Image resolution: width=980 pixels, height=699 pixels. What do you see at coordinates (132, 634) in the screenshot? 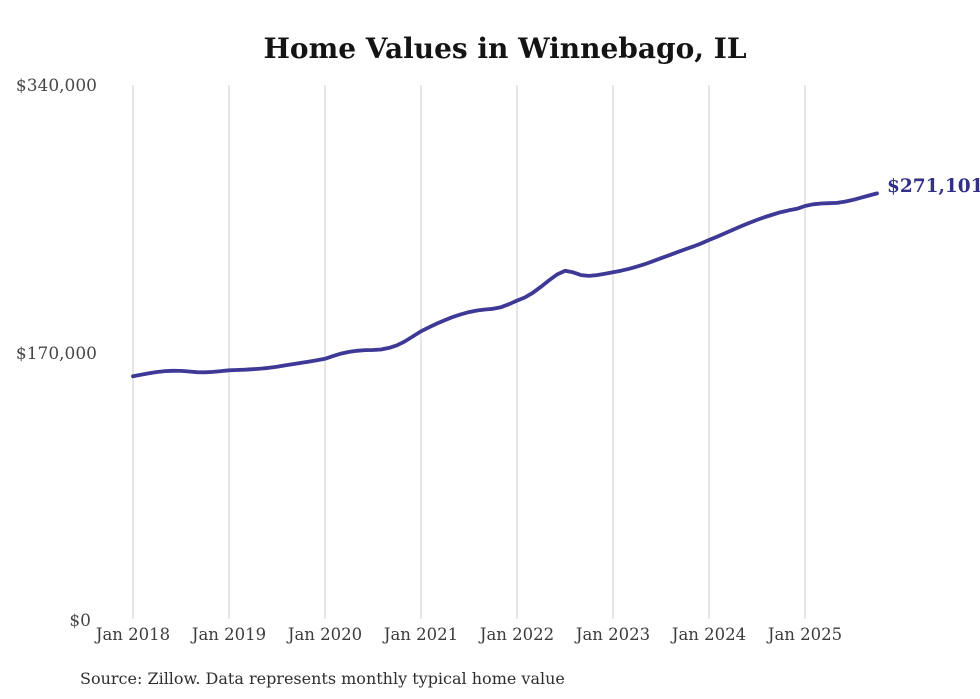
I see `x-axis-tick-label-2018: Jan 2018` at bounding box center [132, 634].